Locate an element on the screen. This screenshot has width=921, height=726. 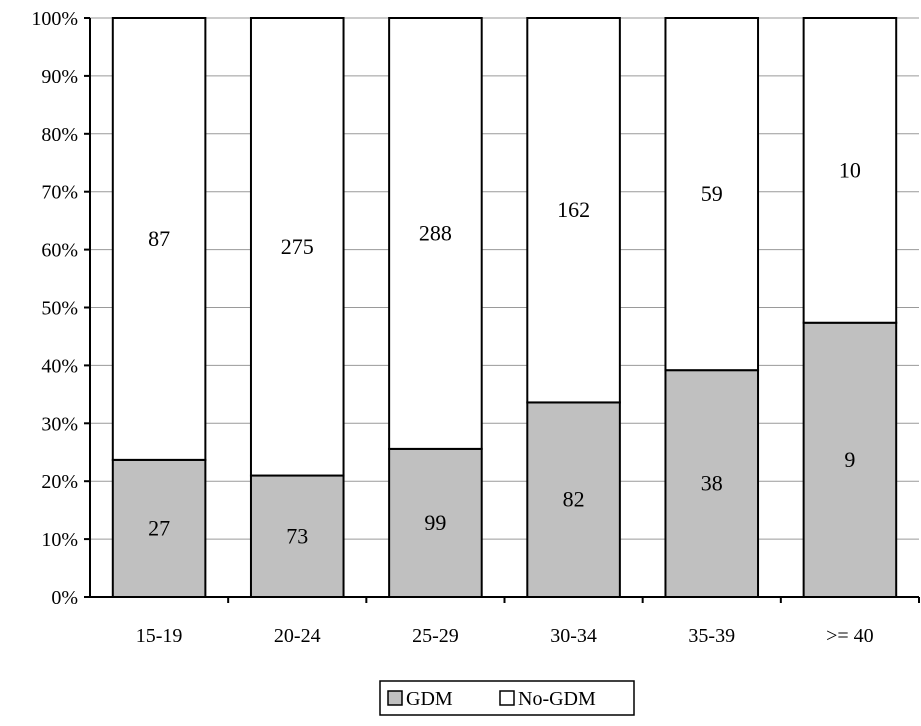
data-label-no-gdm: 87 is located at coordinates (159, 238).